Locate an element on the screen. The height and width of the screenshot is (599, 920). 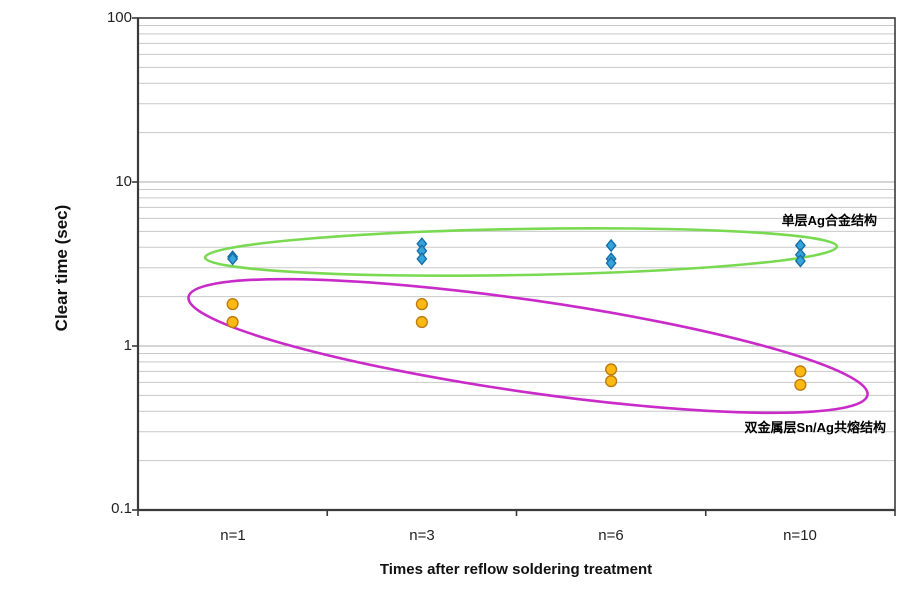
series-ag-points is located at coordinates (516, 253).